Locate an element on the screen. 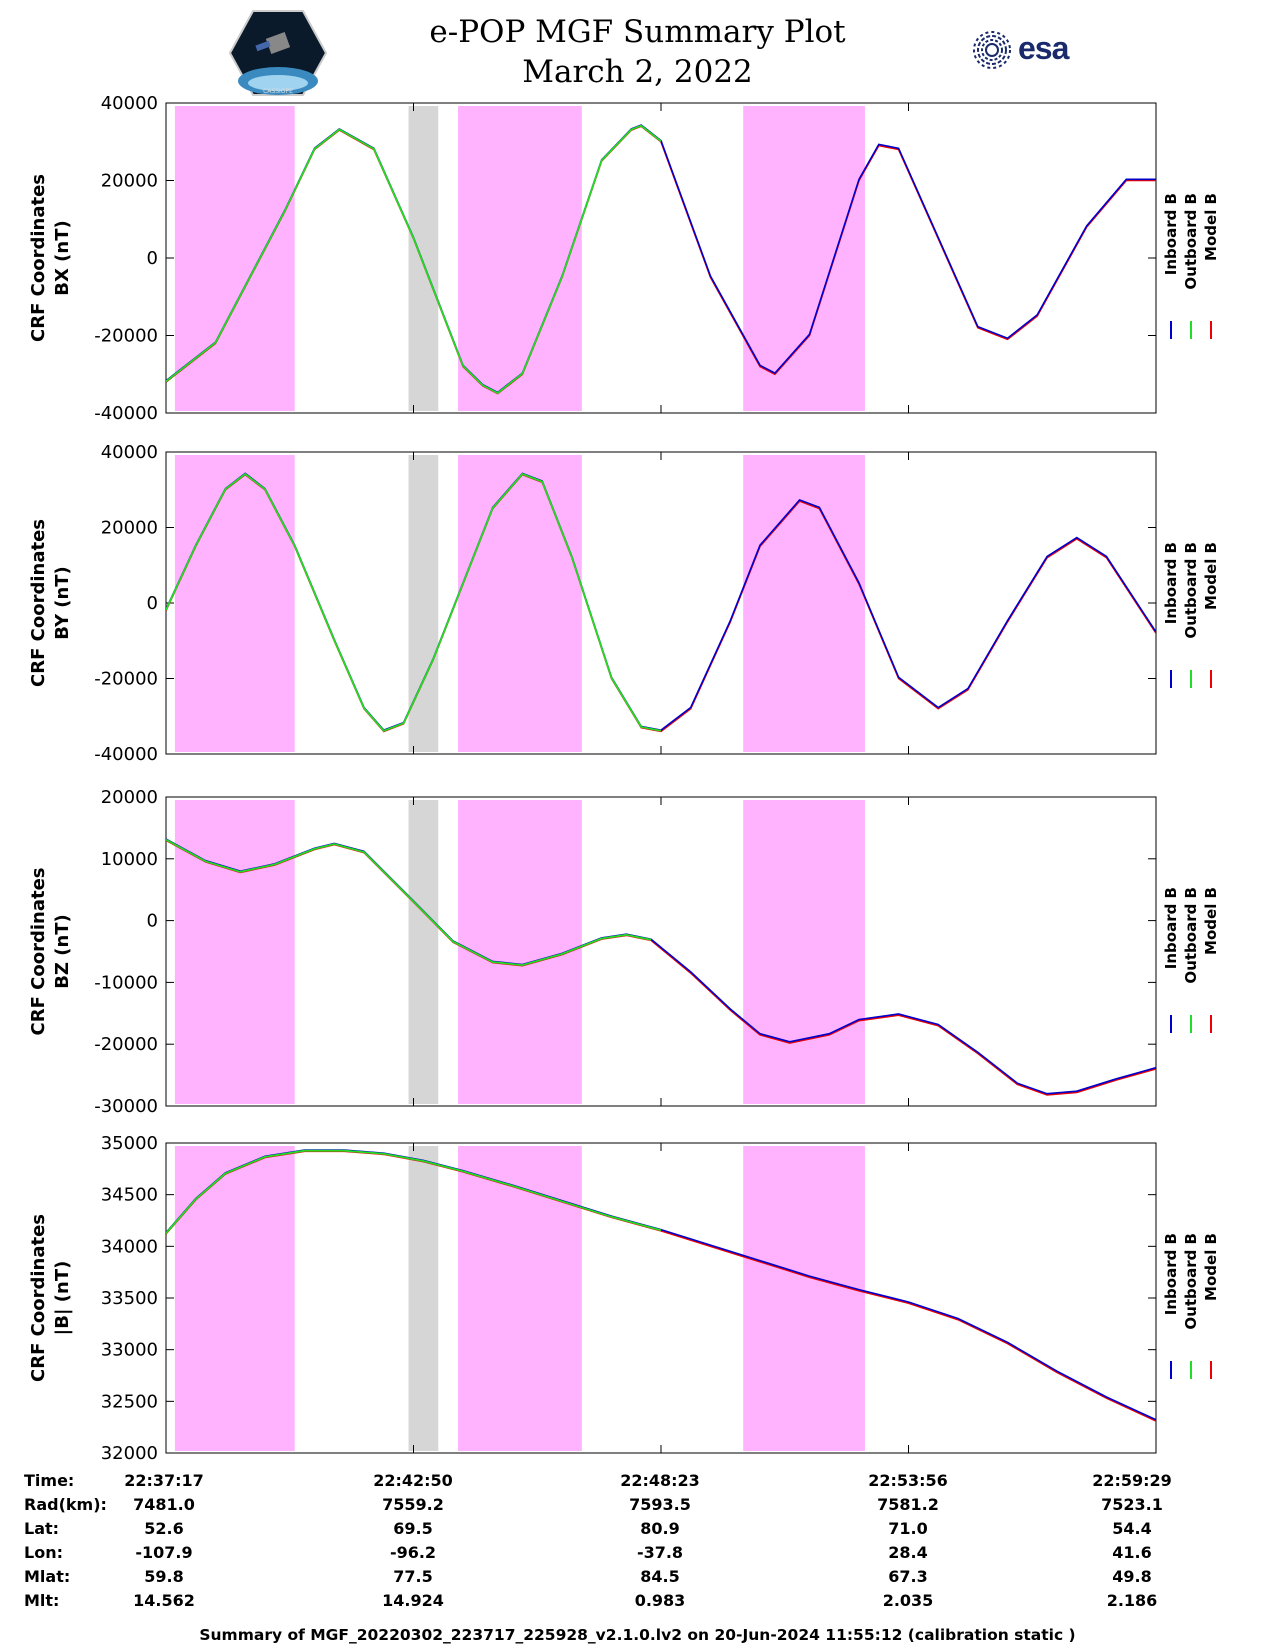 This screenshot has width=1275, height=1650. table-label-mlat: Mlat: is located at coordinates (47, 1576).